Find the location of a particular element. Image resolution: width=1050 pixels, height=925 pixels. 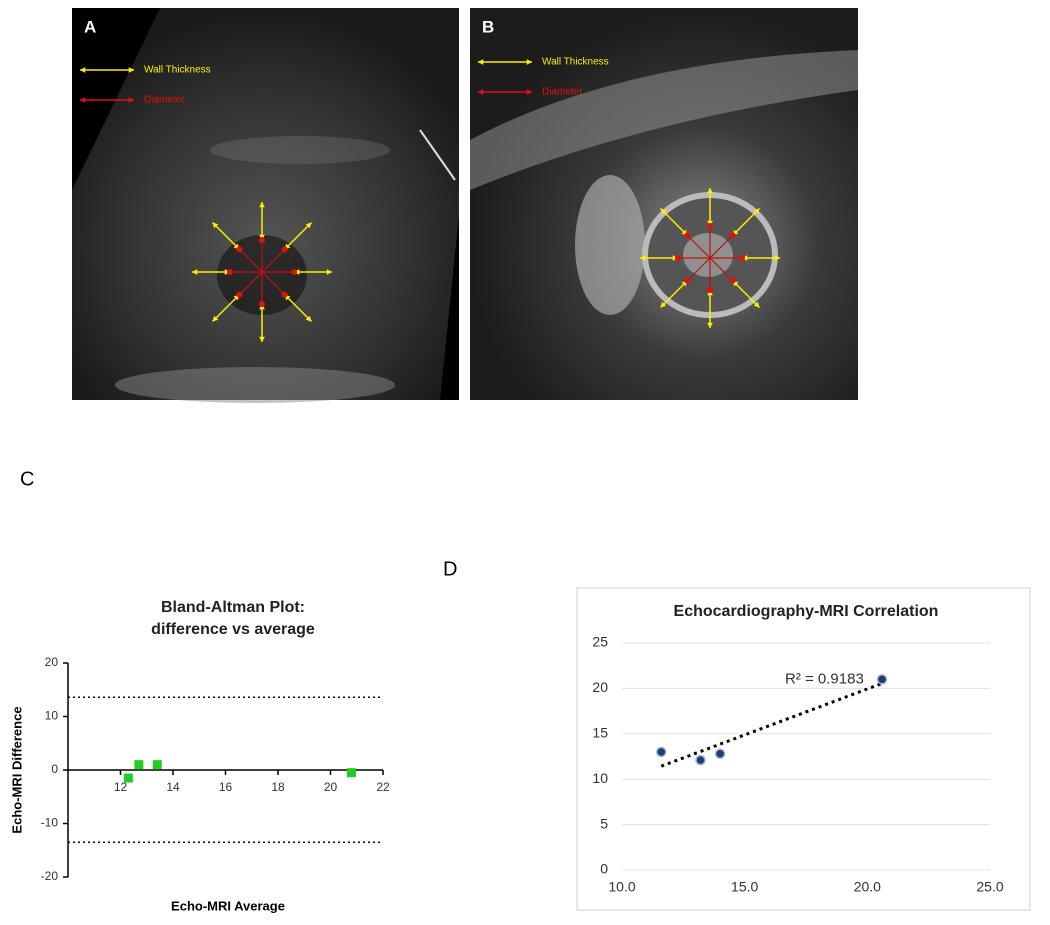

chart-title: Bland-Altman Plot: is located at coordinates (233, 607).